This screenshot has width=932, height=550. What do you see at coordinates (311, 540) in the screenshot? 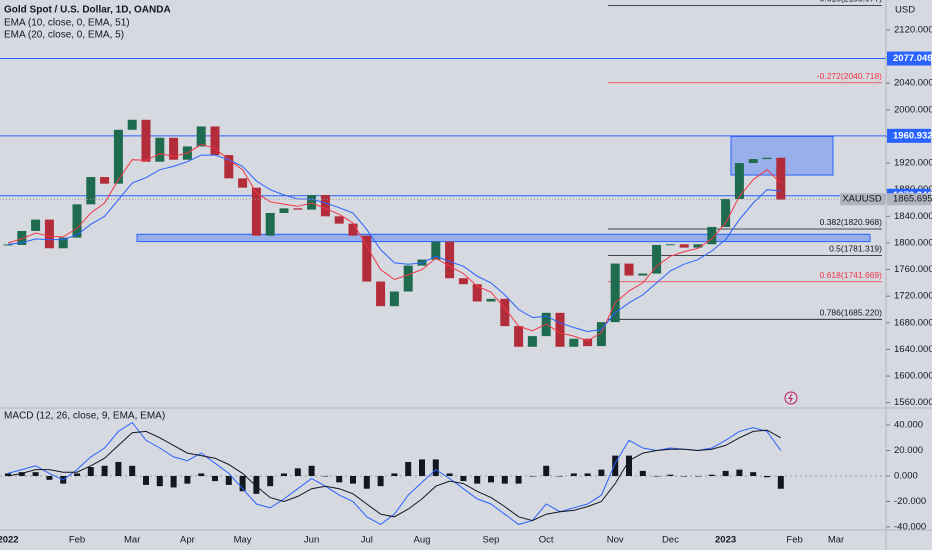
I see `x-tick-label: Jun` at bounding box center [311, 540].